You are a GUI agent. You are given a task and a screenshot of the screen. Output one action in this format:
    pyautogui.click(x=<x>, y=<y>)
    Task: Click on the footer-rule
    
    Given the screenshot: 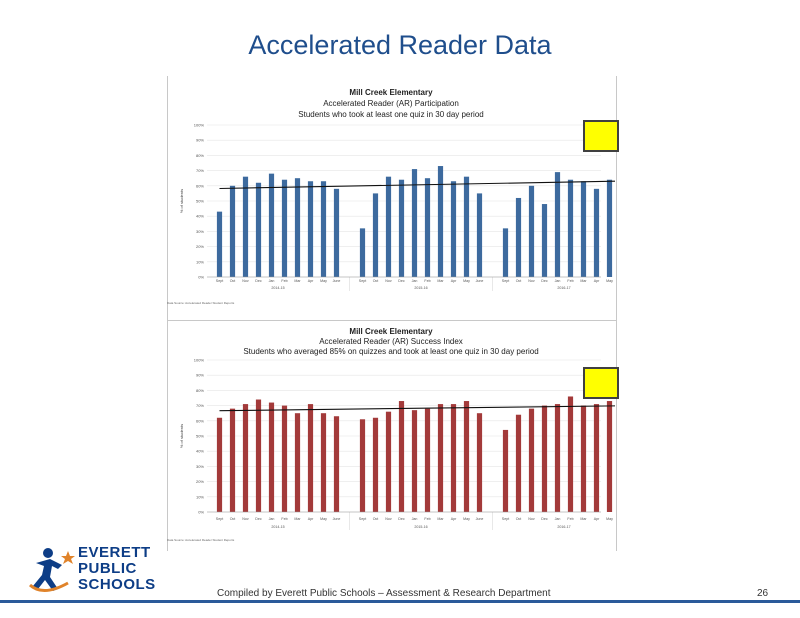 What is the action you would take?
    pyautogui.click(x=400, y=601)
    